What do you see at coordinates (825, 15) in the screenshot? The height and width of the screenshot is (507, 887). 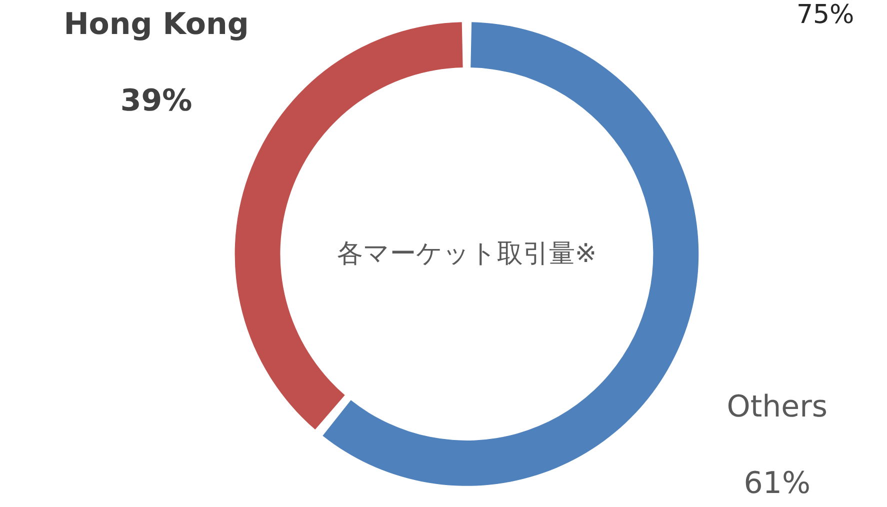 I see `text: 75%` at bounding box center [825, 15].